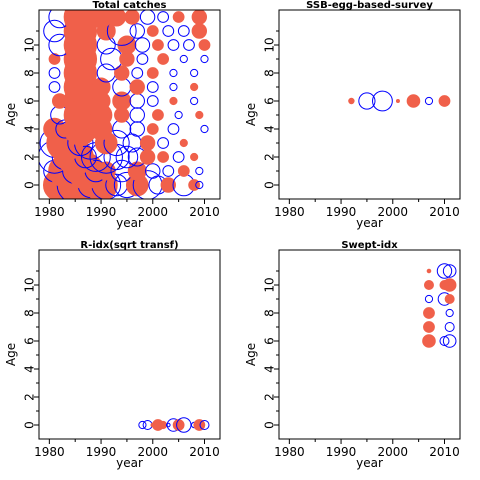  Describe the element at coordinates (129, 5) in the screenshot. I see `panel-title: Total catches` at that location.